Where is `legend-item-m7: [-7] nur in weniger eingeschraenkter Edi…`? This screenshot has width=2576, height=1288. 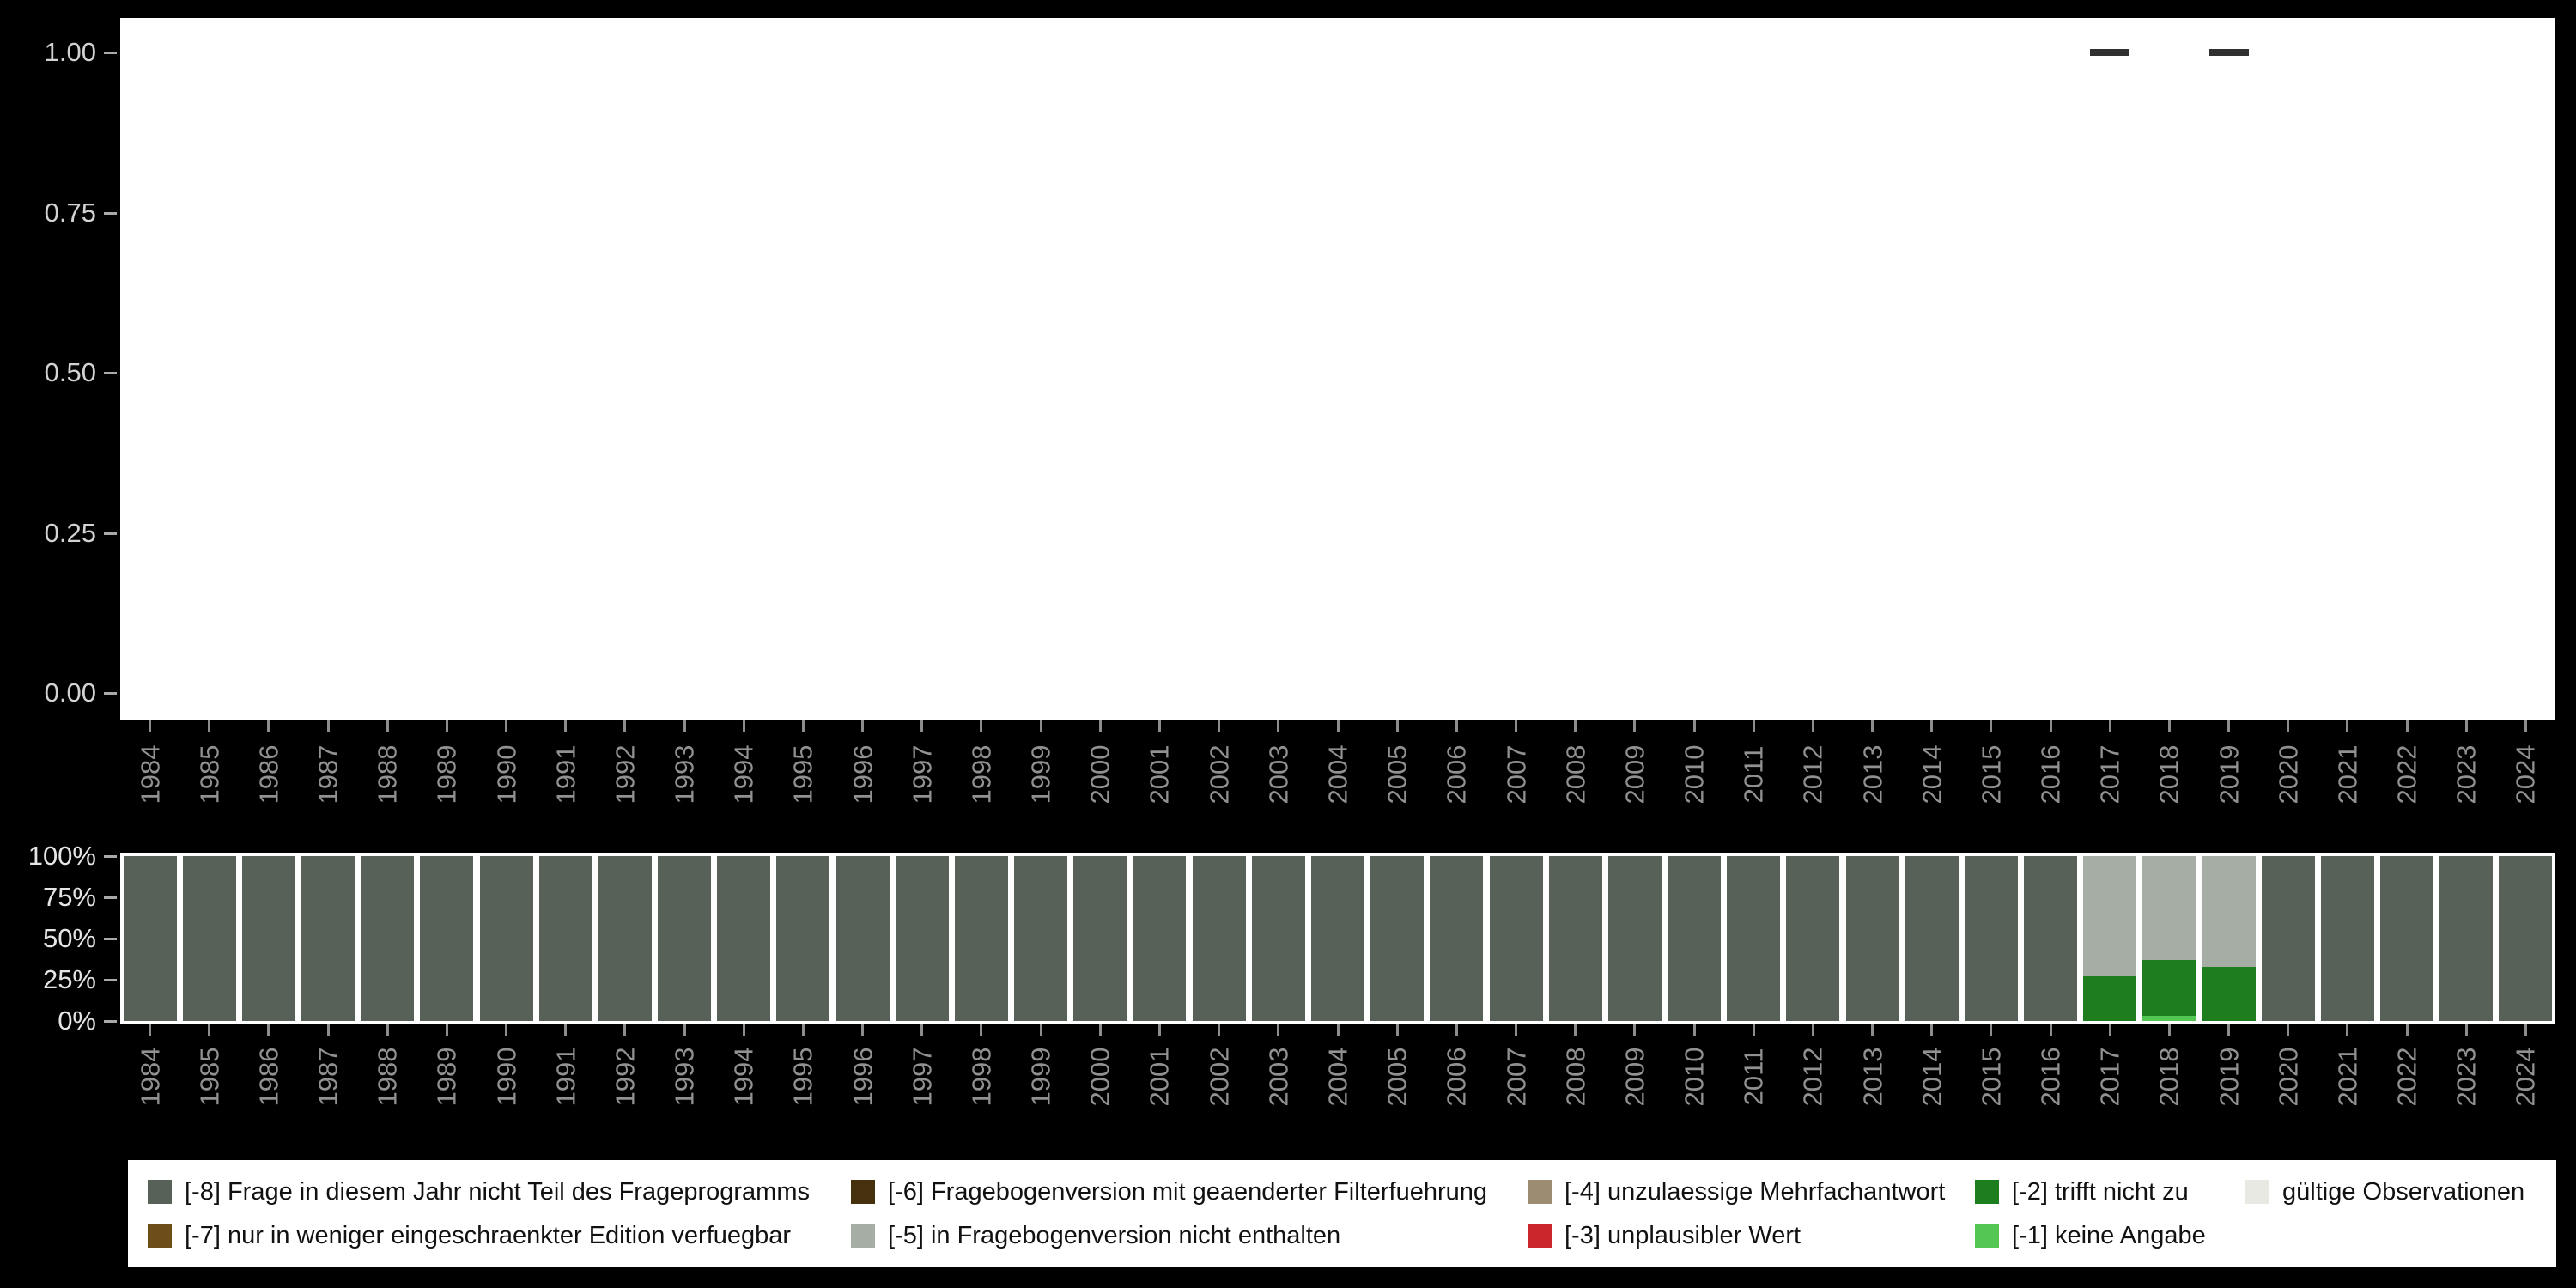 legend-item-m7: [-7] nur in weniger eingeschraenkter Edi… is located at coordinates (470, 1235).